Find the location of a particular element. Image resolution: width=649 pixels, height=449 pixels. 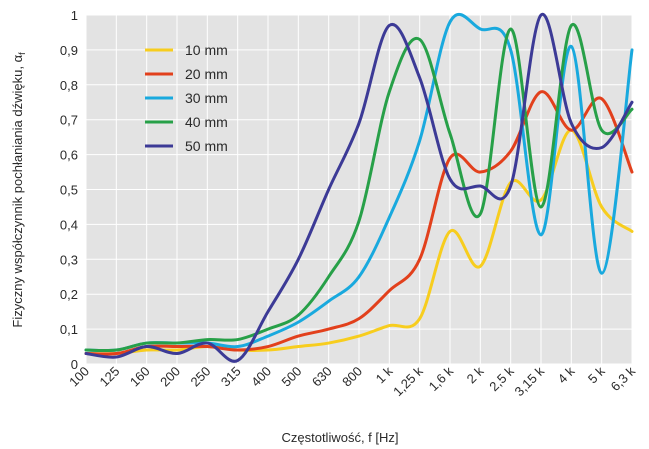

y-tick-label: 0,3 is located at coordinates (69, 259).